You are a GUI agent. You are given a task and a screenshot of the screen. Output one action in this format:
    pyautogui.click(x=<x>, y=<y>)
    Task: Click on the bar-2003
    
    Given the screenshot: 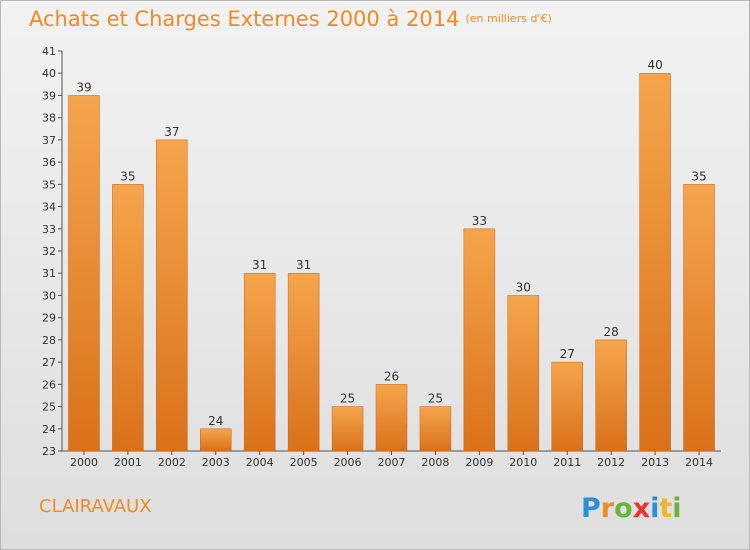 What is the action you would take?
    pyautogui.click(x=216, y=440)
    